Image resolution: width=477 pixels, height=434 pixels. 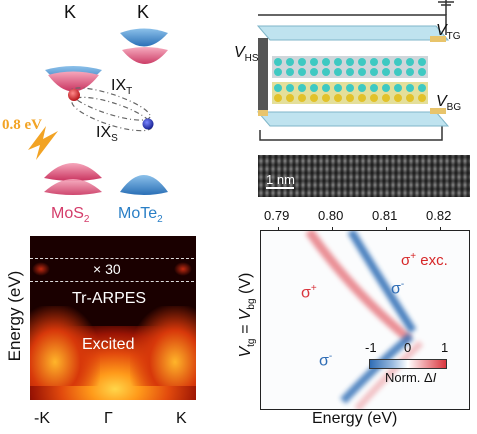 What do you see at coordinates (73, 187) in the screenshot?
I see `mos2-vb-pink-bottom` at bounding box center [73, 187].